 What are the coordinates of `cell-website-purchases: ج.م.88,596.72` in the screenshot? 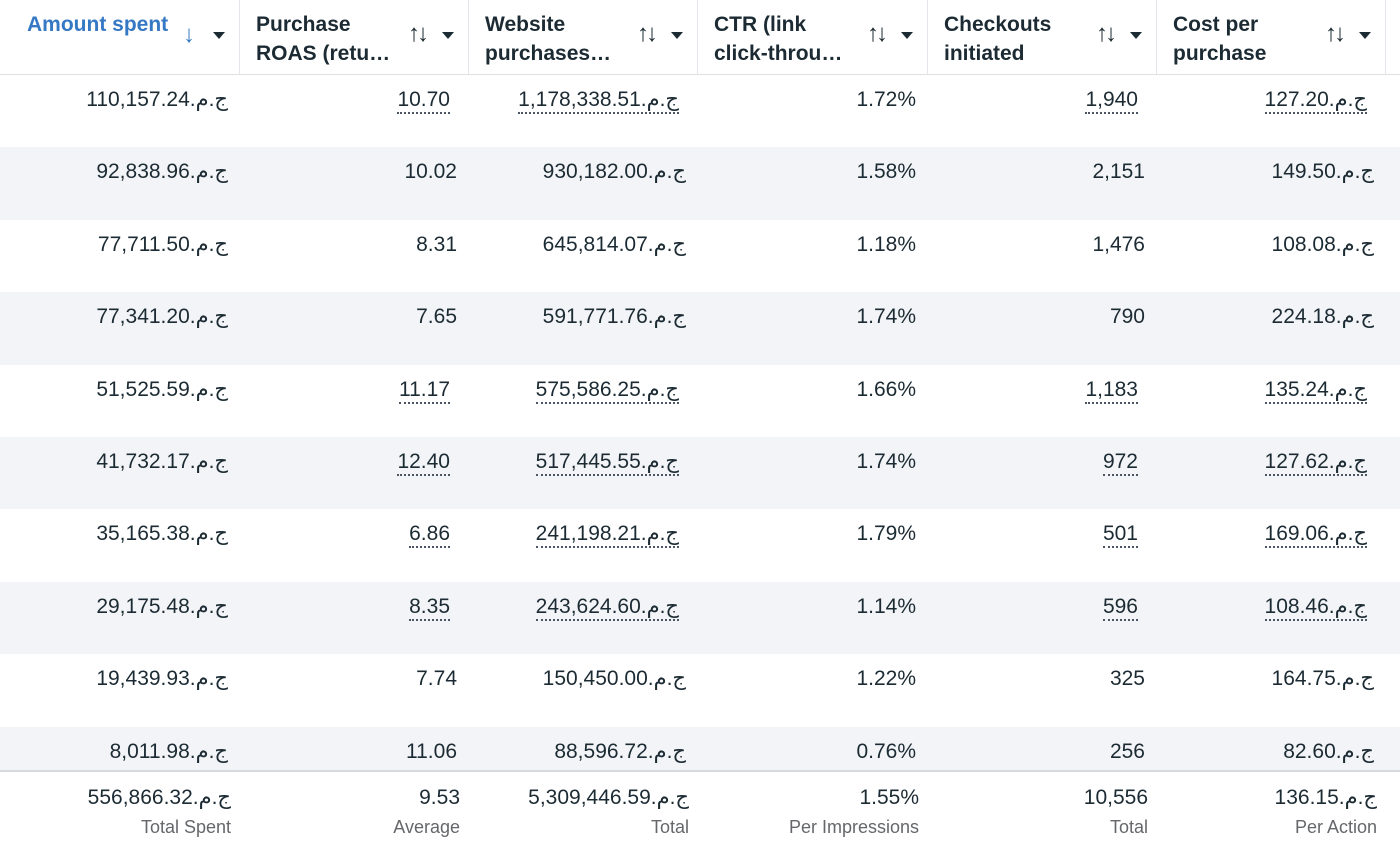 It's located at (583, 749).